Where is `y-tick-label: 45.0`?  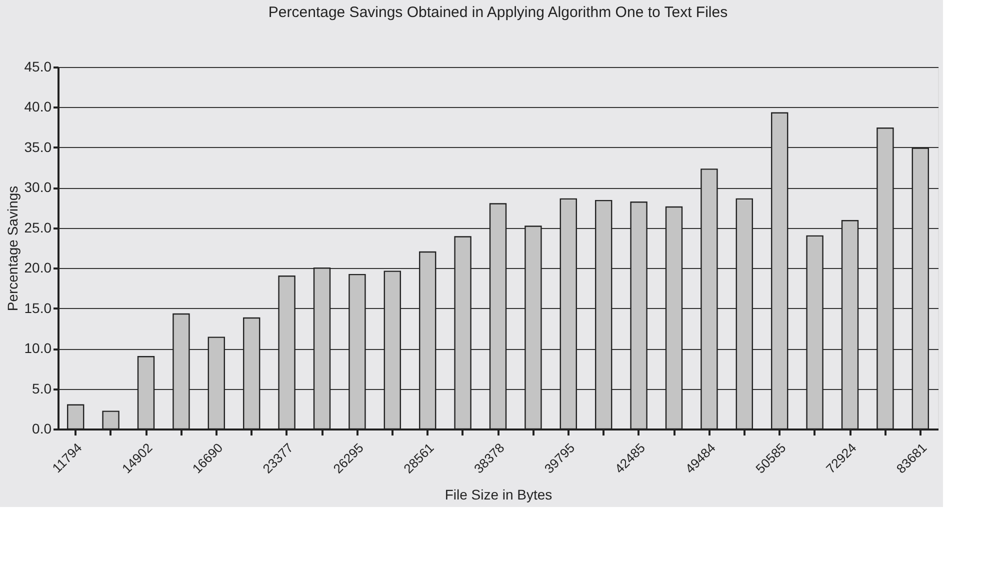
y-tick-label: 45.0 is located at coordinates (38, 66).